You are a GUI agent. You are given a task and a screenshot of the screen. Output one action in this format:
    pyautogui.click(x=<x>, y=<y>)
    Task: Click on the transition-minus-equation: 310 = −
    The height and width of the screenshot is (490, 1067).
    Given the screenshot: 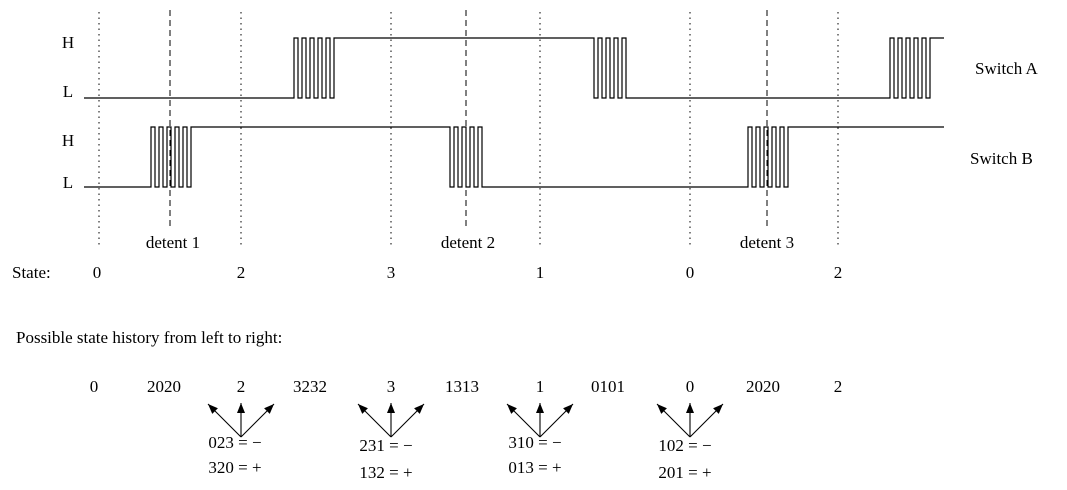 What is the action you would take?
    pyautogui.click(x=534, y=442)
    